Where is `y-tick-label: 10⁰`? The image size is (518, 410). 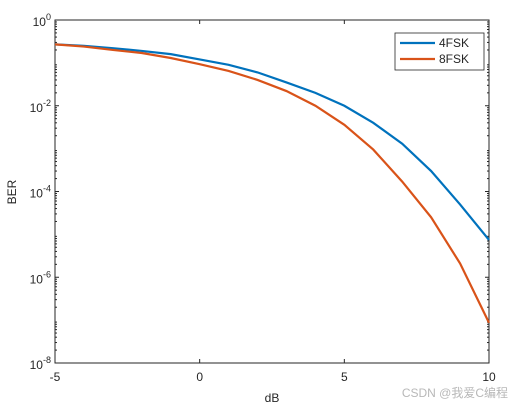 y-tick-label: 10⁰ is located at coordinates (42, 20).